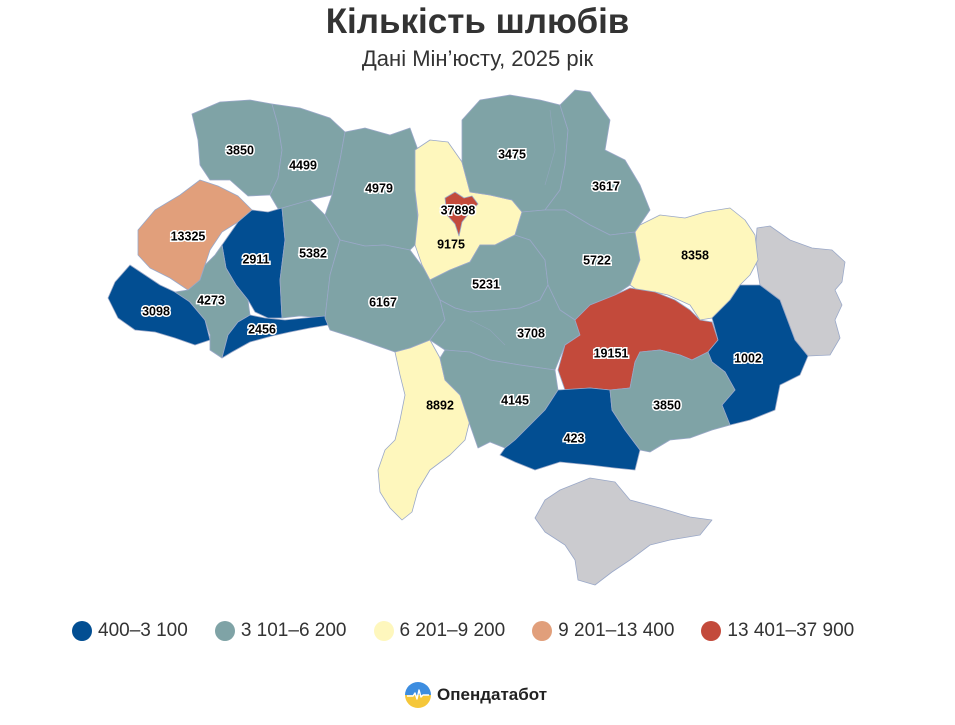  What do you see at coordinates (492, 694) in the screenshot?
I see `brand-name: Опендатабот` at bounding box center [492, 694].